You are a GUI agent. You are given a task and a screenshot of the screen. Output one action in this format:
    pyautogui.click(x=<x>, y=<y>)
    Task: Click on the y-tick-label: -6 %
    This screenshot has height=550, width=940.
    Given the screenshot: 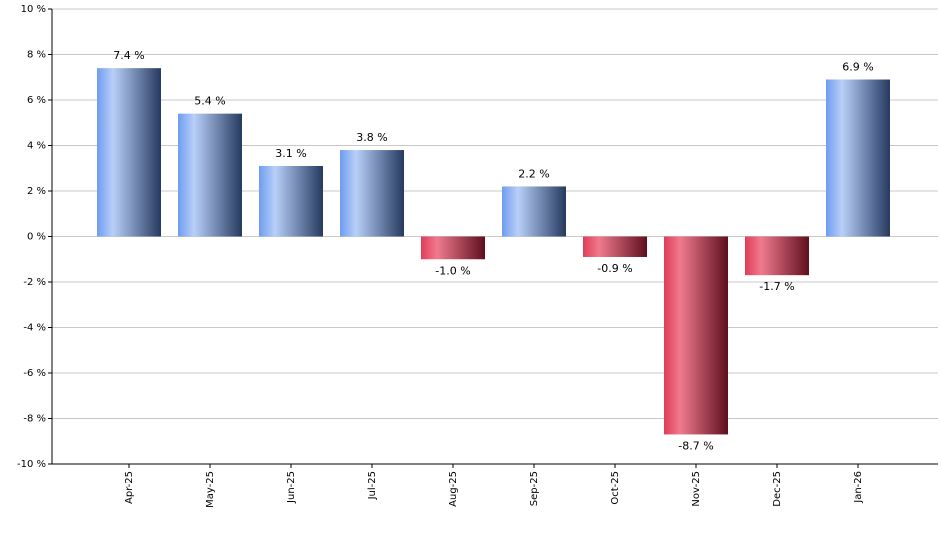 What is the action you would take?
    pyautogui.click(x=34, y=373)
    